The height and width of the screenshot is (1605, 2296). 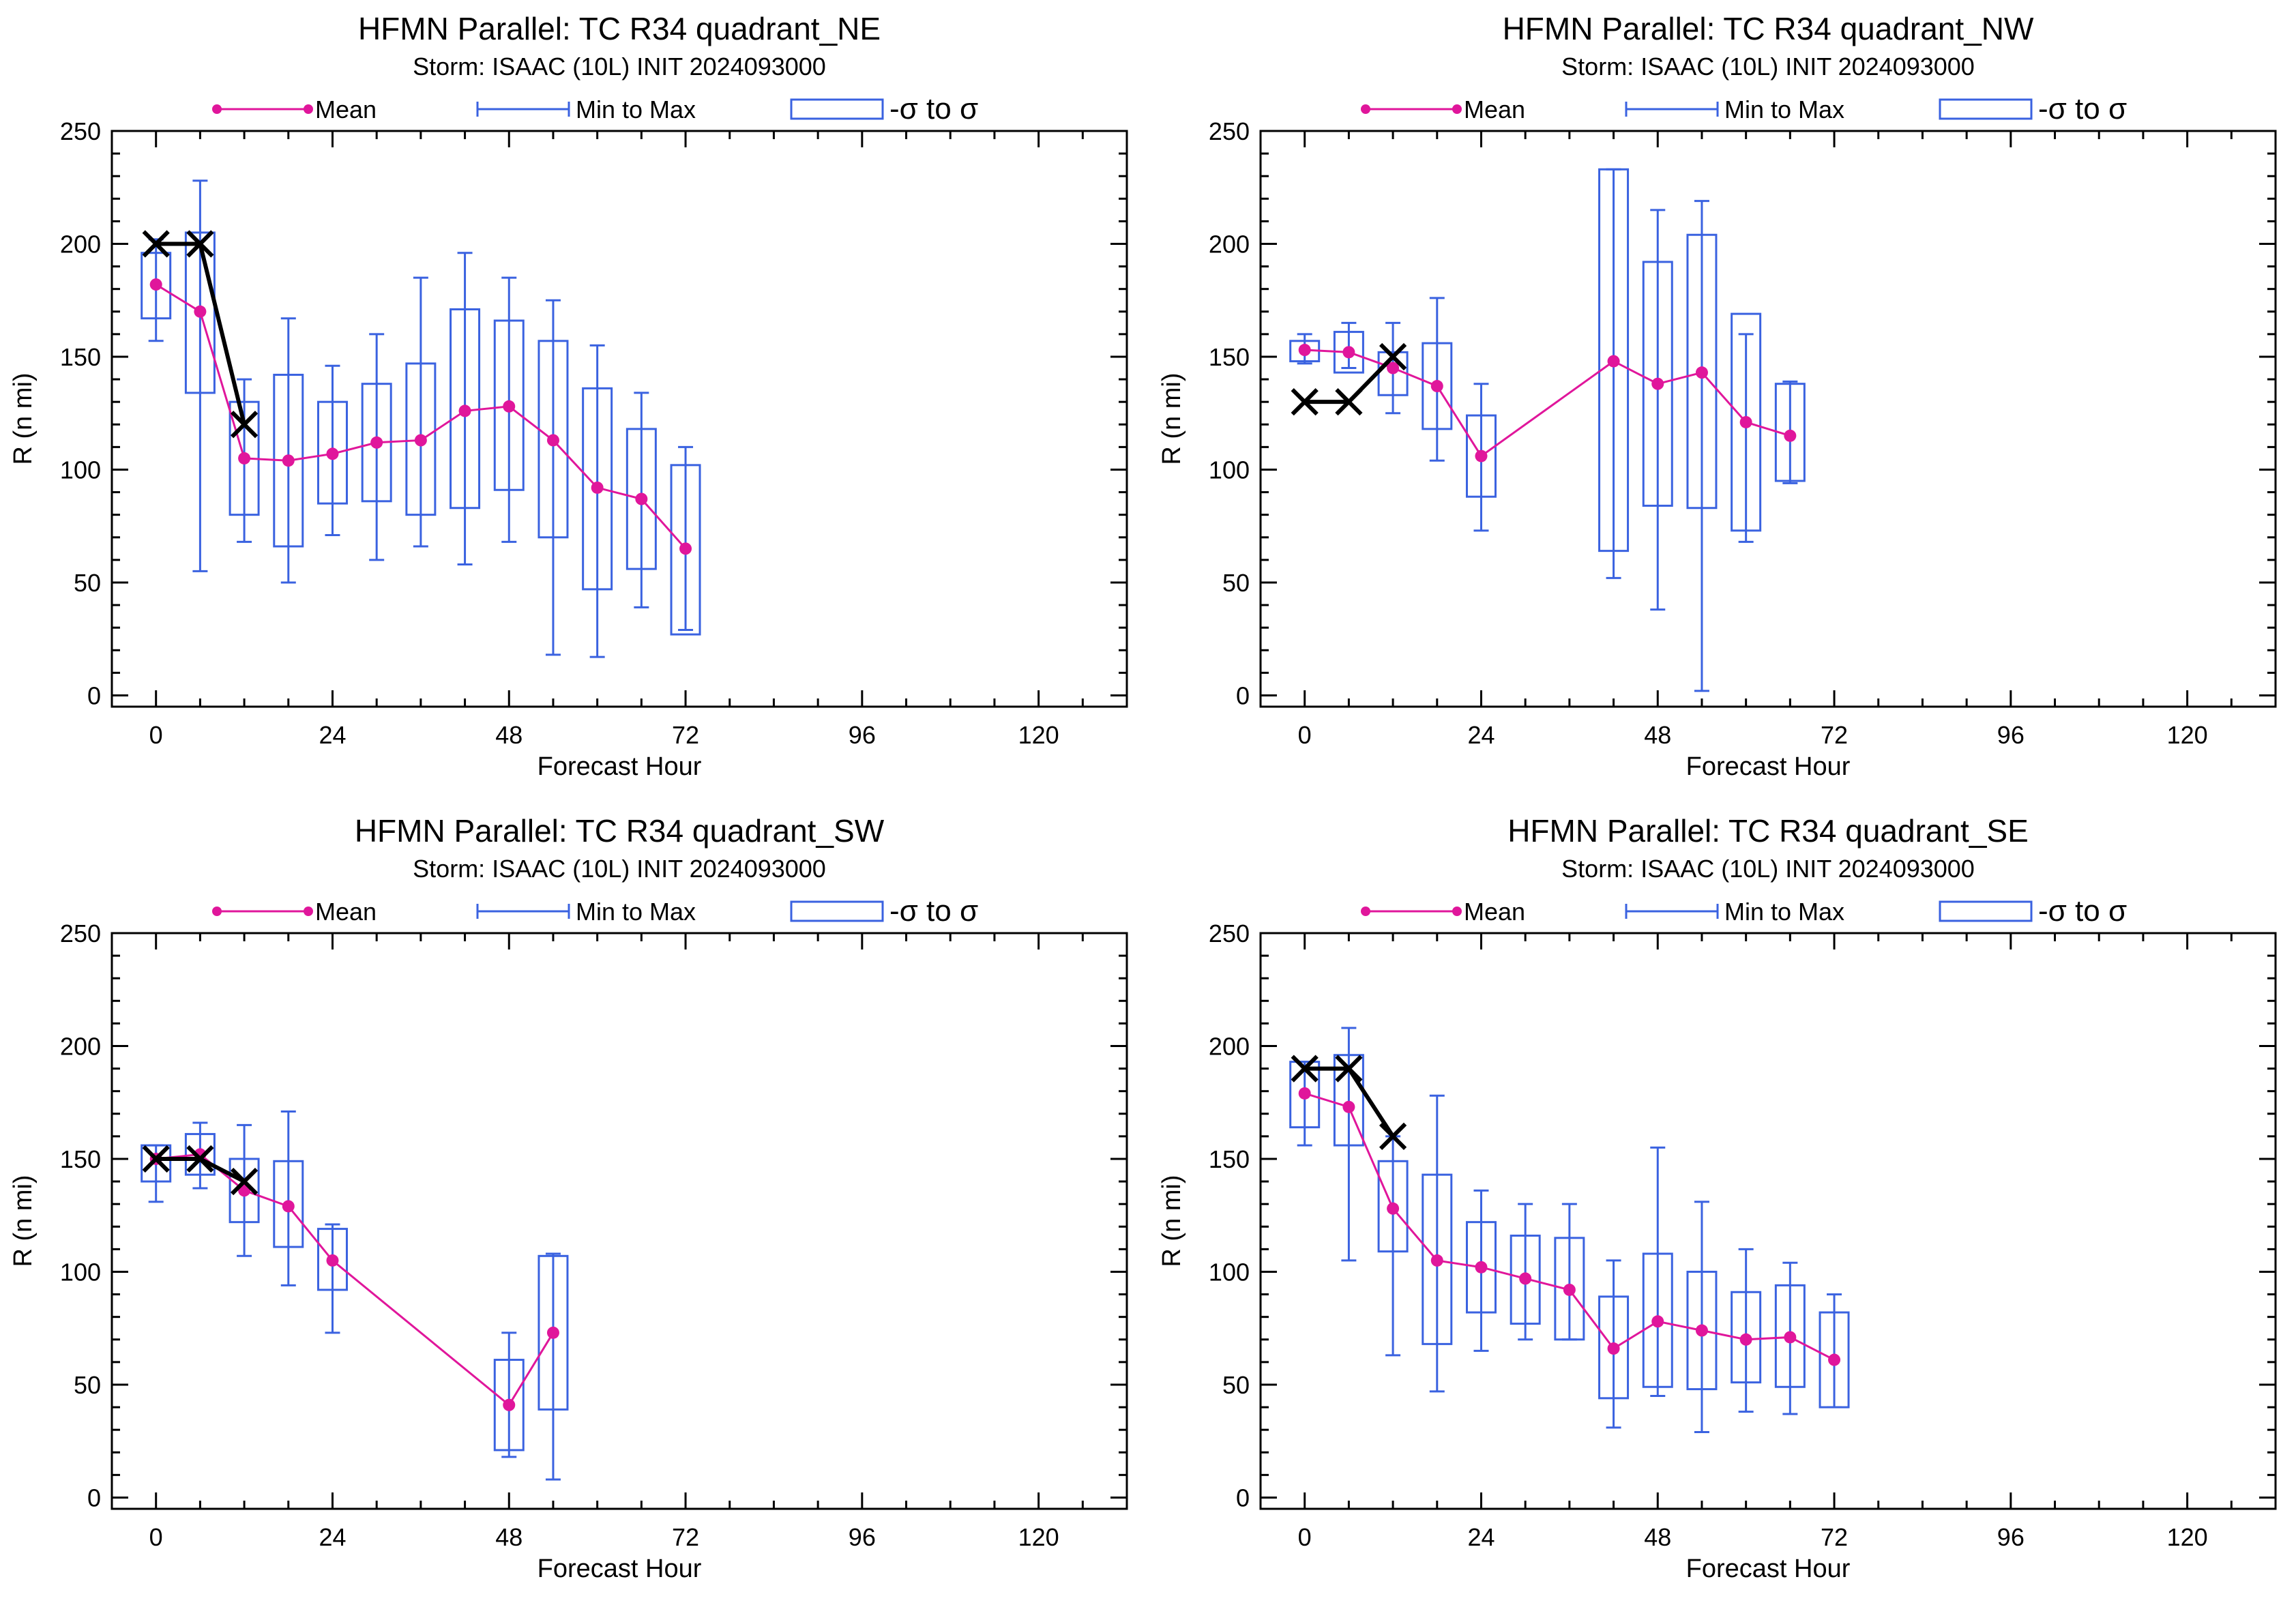 I want to click on y-tick-label: 150, so click(x=1229, y=357).